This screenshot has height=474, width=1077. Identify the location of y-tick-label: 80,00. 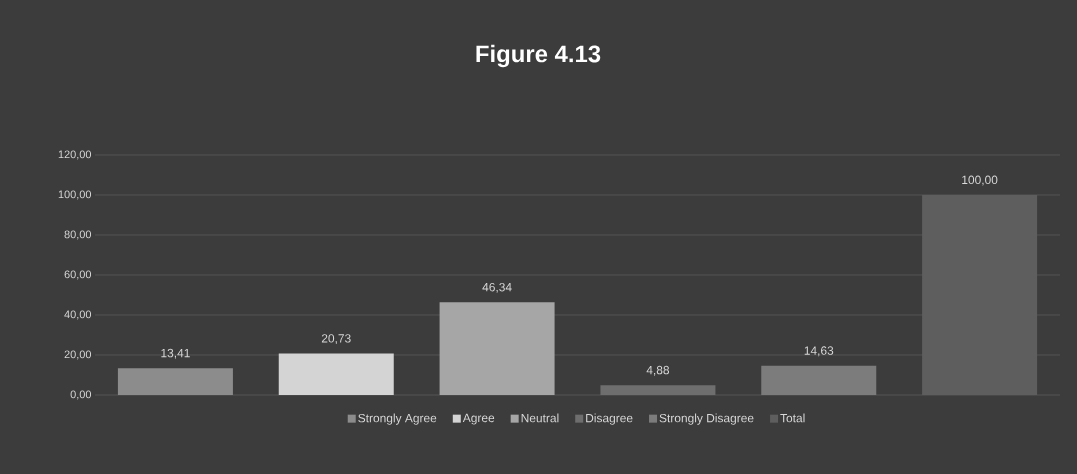
(78, 235).